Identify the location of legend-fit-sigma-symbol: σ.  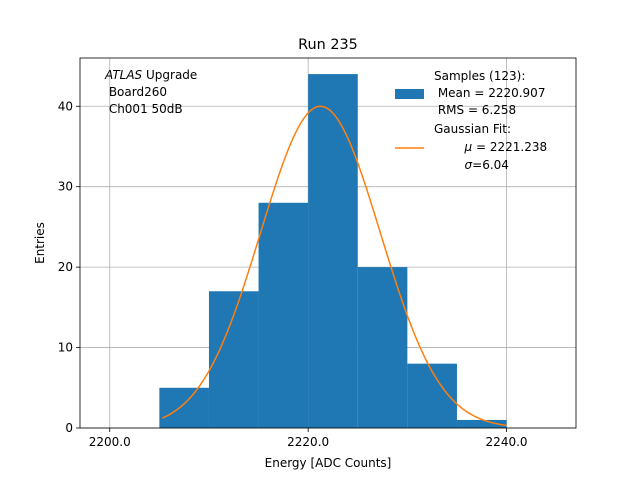
(469, 165).